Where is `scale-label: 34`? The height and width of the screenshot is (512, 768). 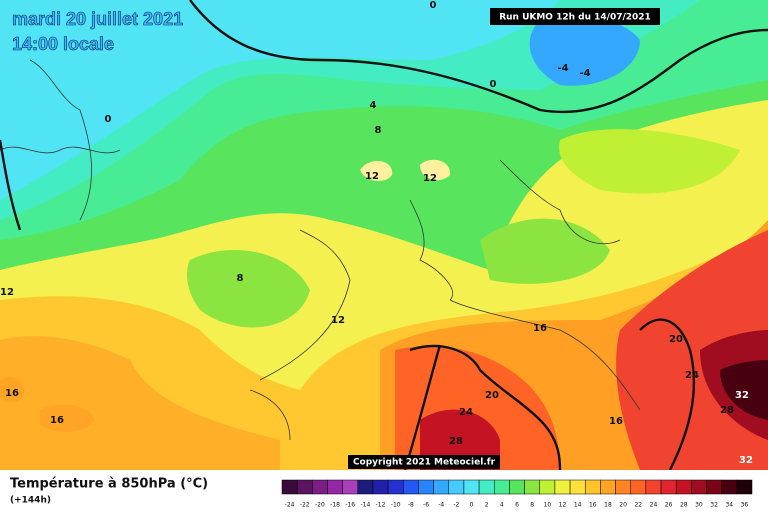
scale-label: 34 is located at coordinates (729, 505).